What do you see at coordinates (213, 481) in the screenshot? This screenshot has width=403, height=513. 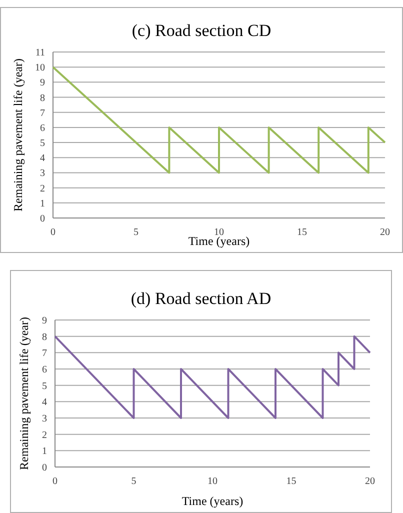 I see `x-tick-label: 10` at bounding box center [213, 481].